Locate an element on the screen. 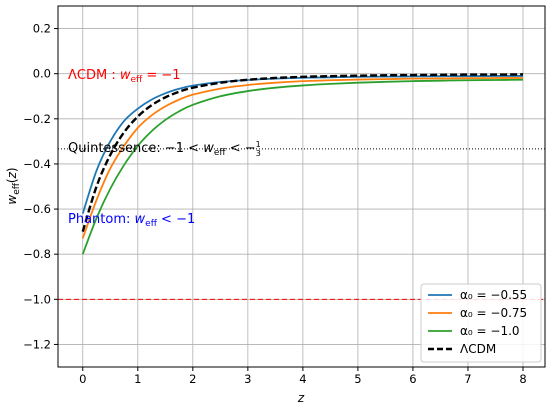 The height and width of the screenshot is (407, 550). y-tick-label: −0.6 is located at coordinates (37, 209).